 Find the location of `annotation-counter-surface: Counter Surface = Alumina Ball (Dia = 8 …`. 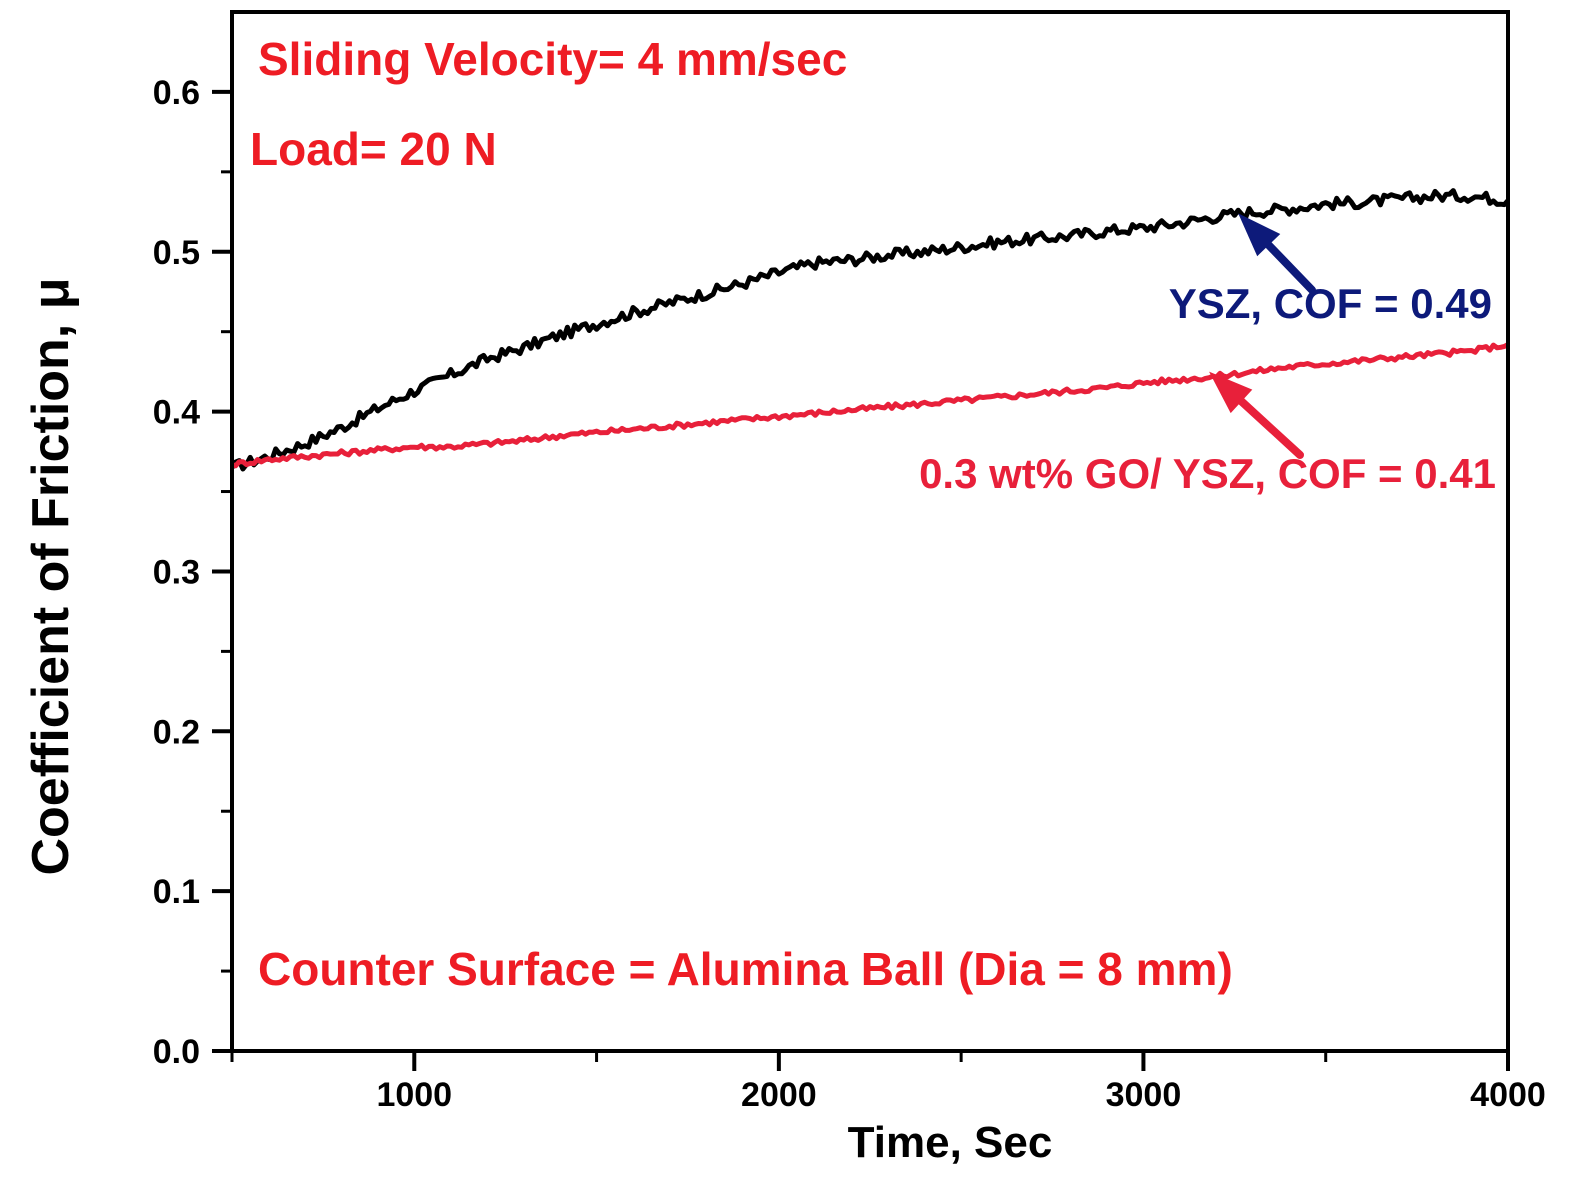

annotation-counter-surface: Counter Surface = Alumina Ball (Dia = 8 … is located at coordinates (745, 969).